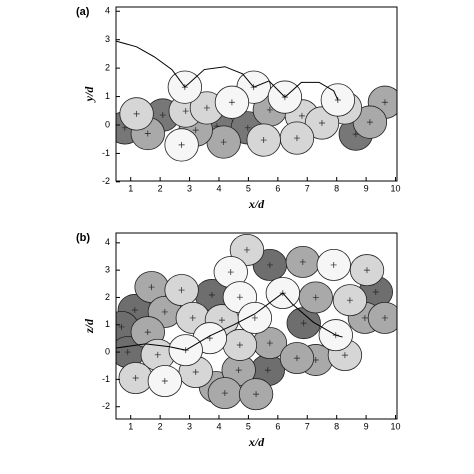 The width and height of the screenshot is (474, 474). What do you see at coordinates (89, 326) in the screenshot?
I see `y-axis-label: z/d` at bounding box center [89, 326].